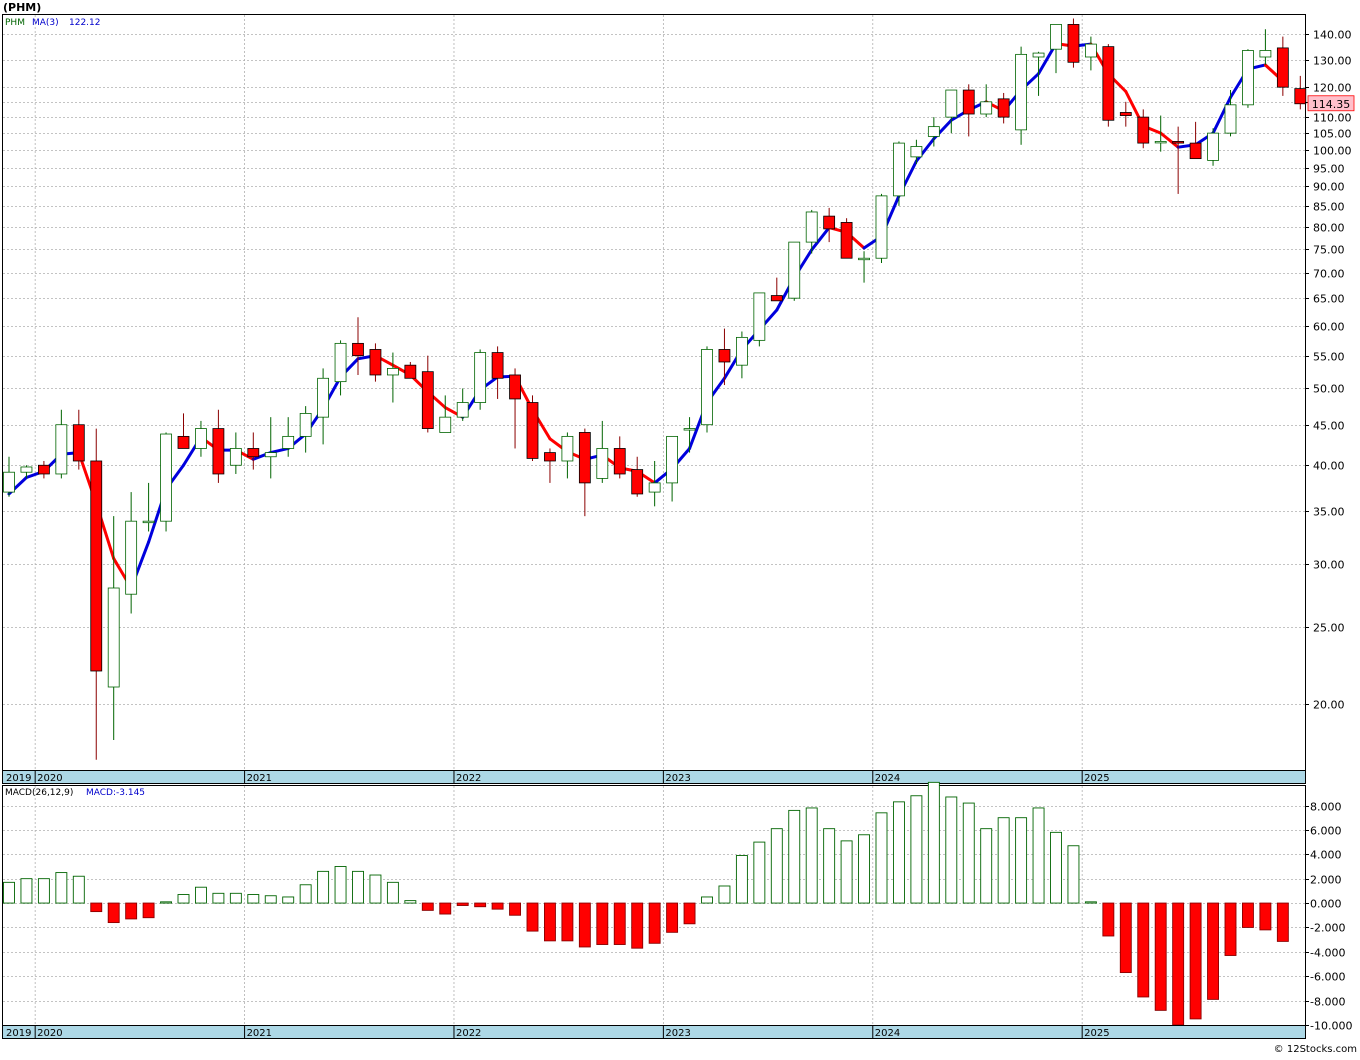  What do you see at coordinates (1329, 228) in the screenshot?
I see `price-tick-label: 80.00` at bounding box center [1329, 228].